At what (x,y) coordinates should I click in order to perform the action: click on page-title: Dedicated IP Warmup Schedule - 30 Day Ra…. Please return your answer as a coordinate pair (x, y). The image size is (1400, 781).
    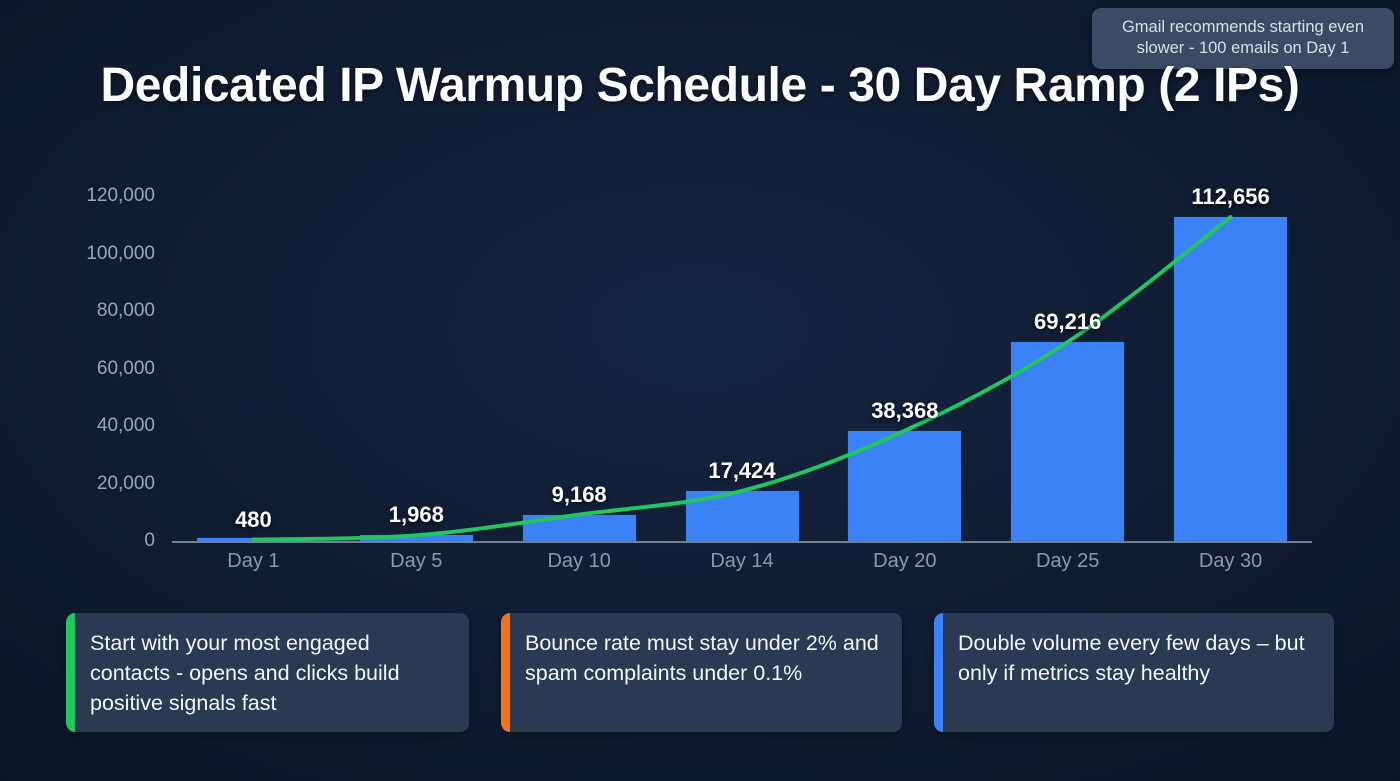
    Looking at the image, I should click on (700, 85).